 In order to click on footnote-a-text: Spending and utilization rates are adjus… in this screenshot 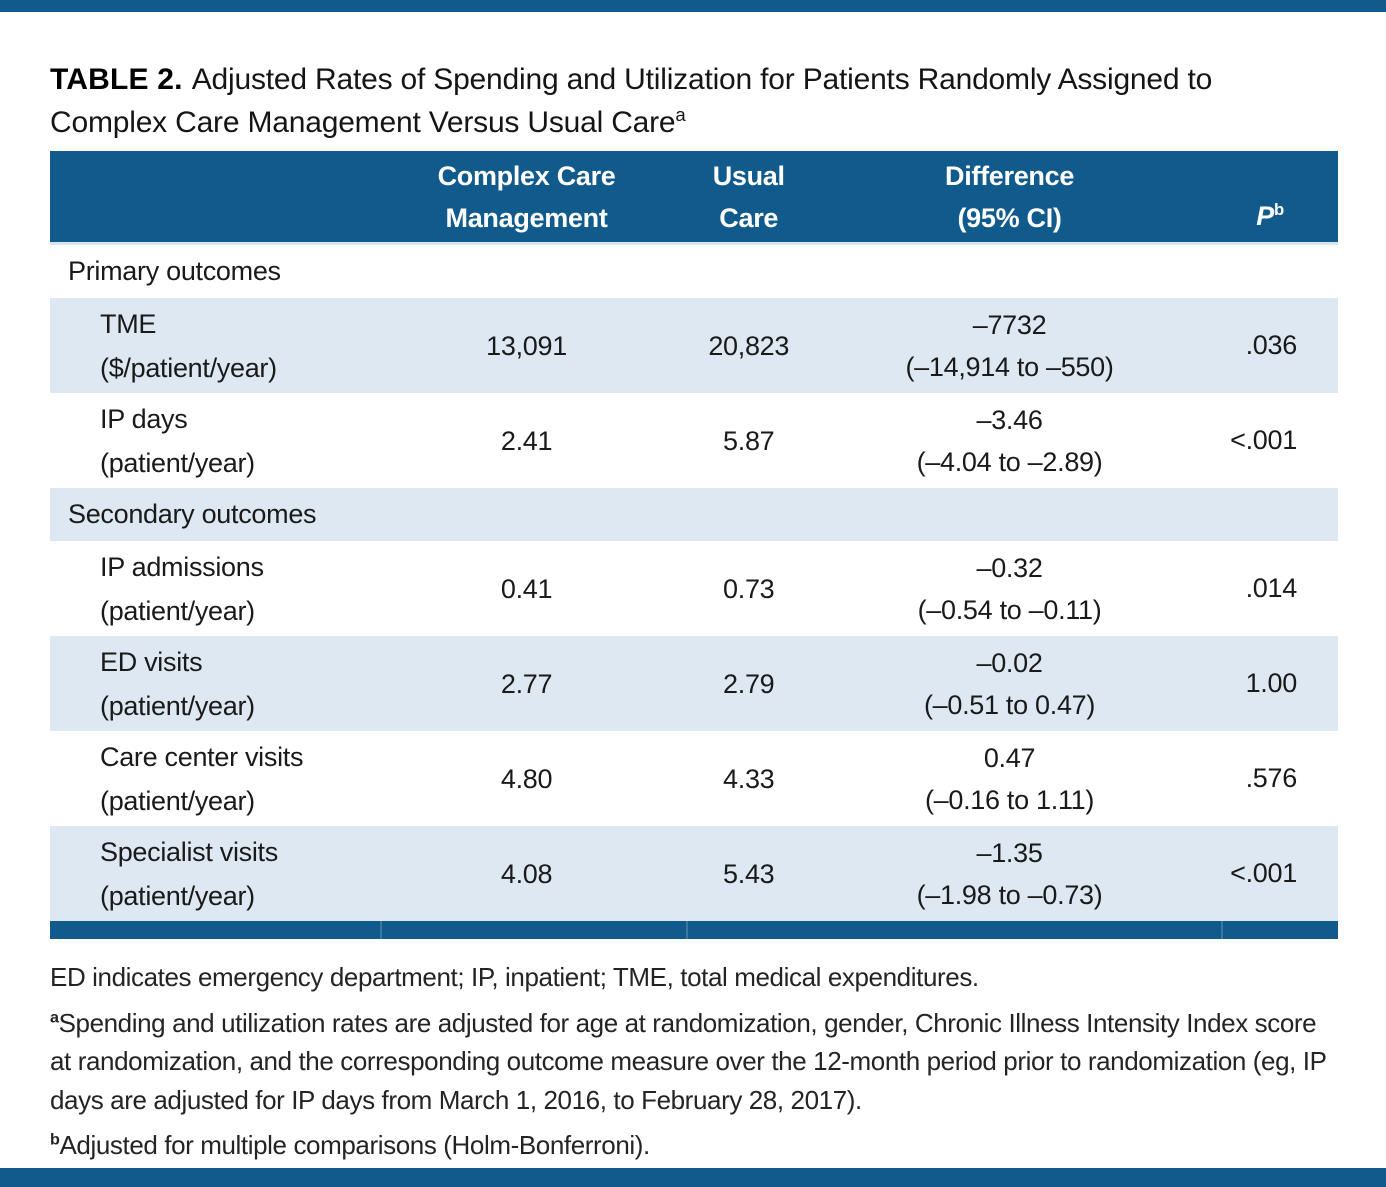, I will do `click(688, 1061)`.